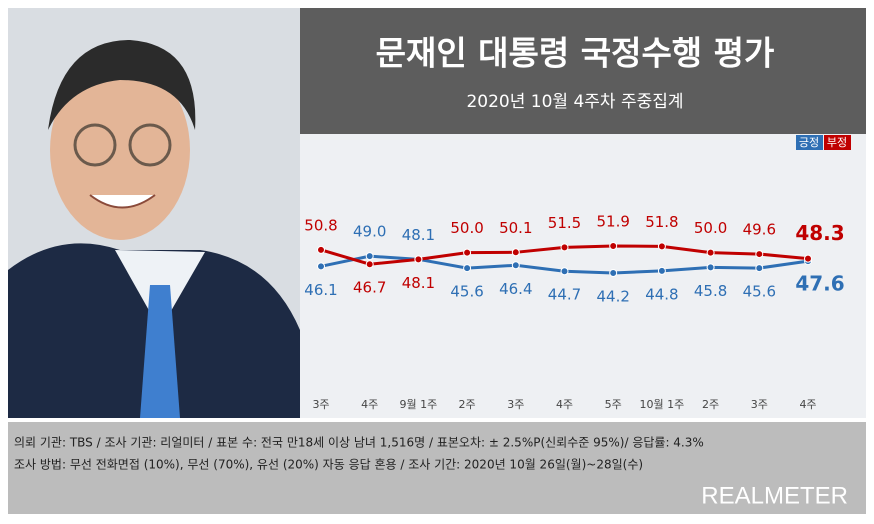 This screenshot has height=524, width=874. I want to click on value-label: 51.8, so click(661, 222).